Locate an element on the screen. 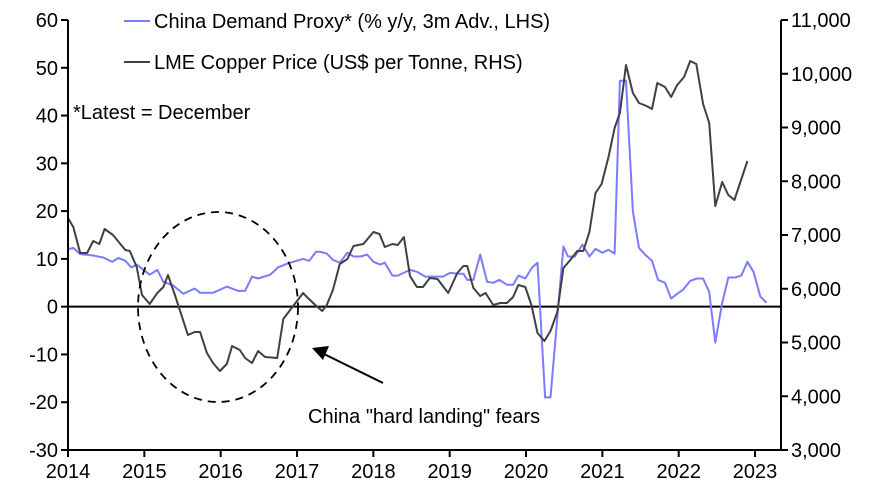 The width and height of the screenshot is (886, 497). right-tick-label: 5,000 is located at coordinates (816, 344).